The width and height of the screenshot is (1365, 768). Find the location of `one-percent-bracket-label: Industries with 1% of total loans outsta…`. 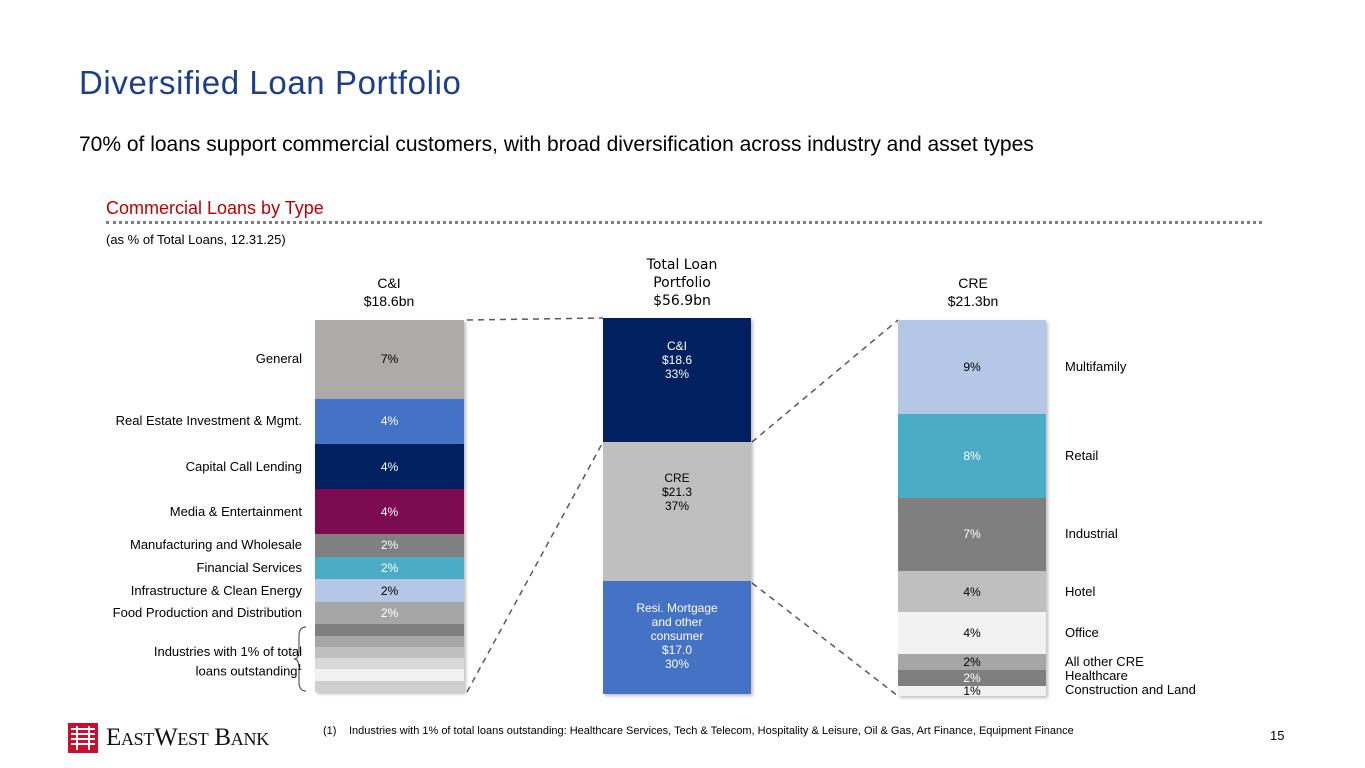

one-percent-bracket-label: Industries with 1% of total loans outsta… is located at coordinates (228, 661).